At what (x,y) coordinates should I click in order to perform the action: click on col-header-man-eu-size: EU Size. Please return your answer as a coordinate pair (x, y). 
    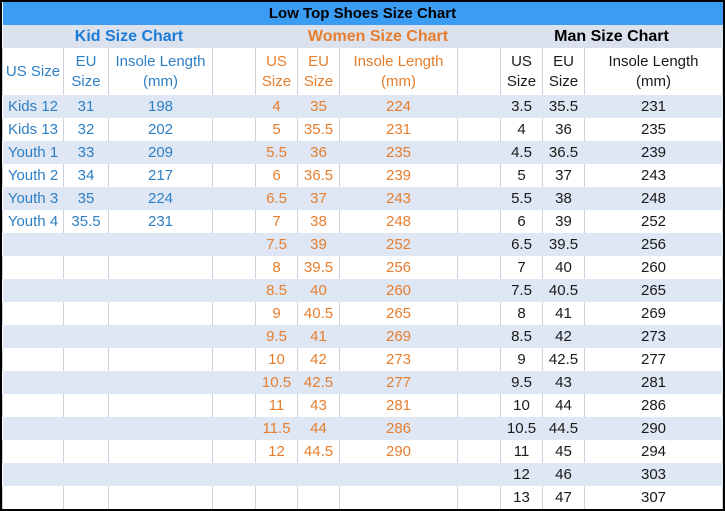
    Looking at the image, I should click on (563, 71).